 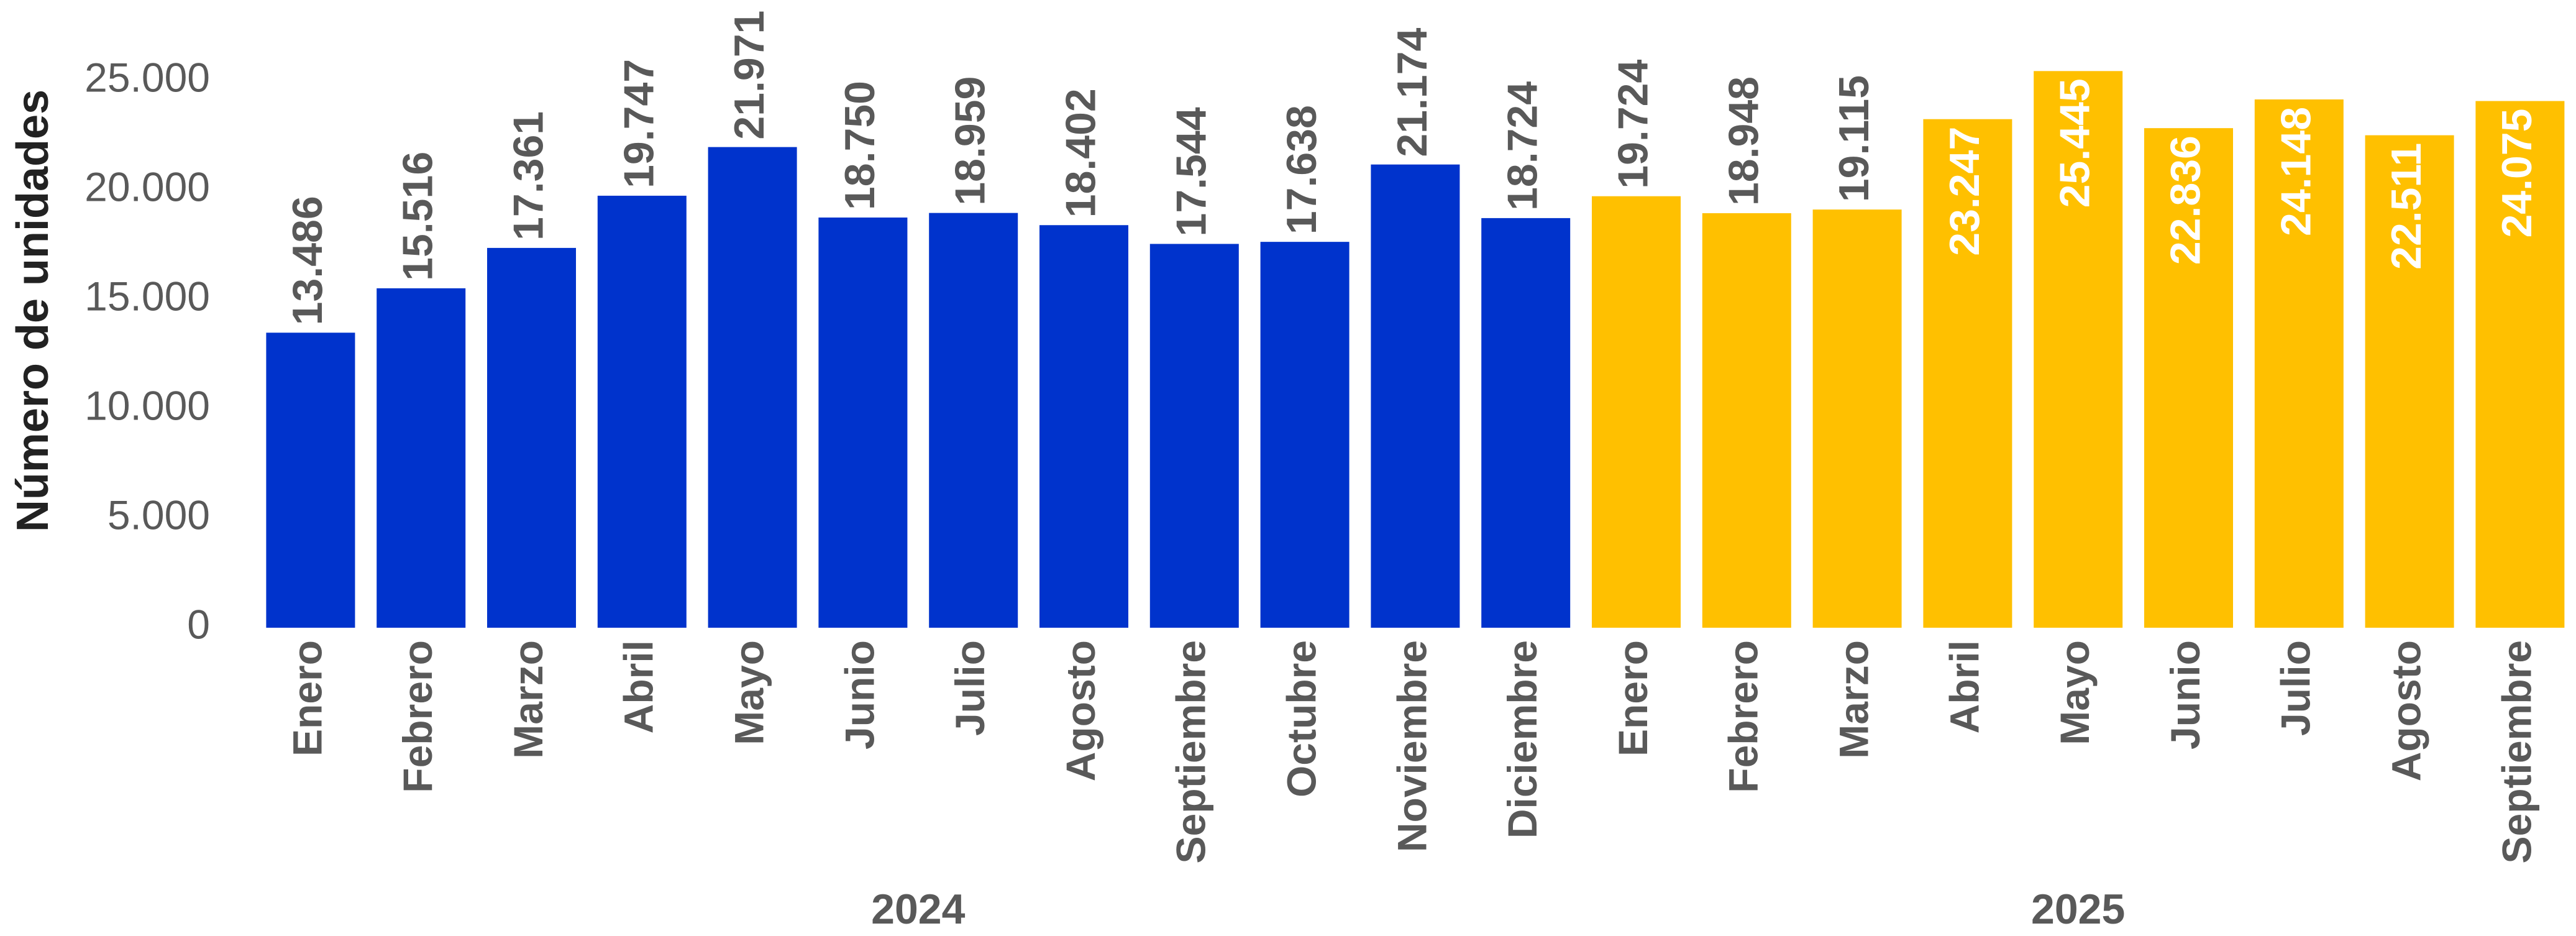 What do you see at coordinates (147, 296) in the screenshot?
I see `y-tick-label: 15.000` at bounding box center [147, 296].